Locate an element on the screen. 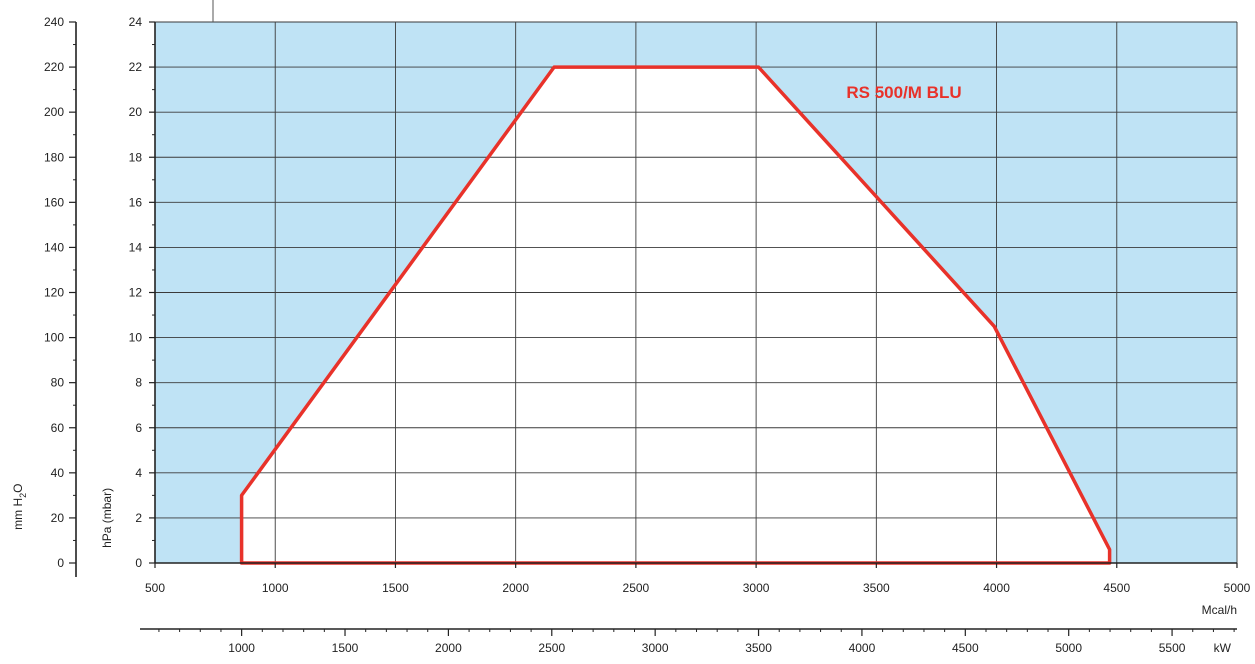 The image size is (1255, 664). x-tick-label: 1000 is located at coordinates (275, 588).